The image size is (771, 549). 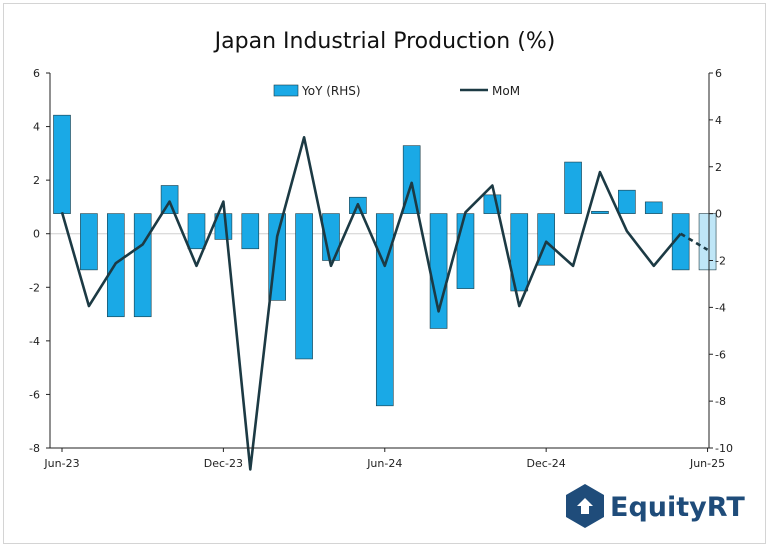 I want to click on y-right-tick-label: 4, so click(x=718, y=120).